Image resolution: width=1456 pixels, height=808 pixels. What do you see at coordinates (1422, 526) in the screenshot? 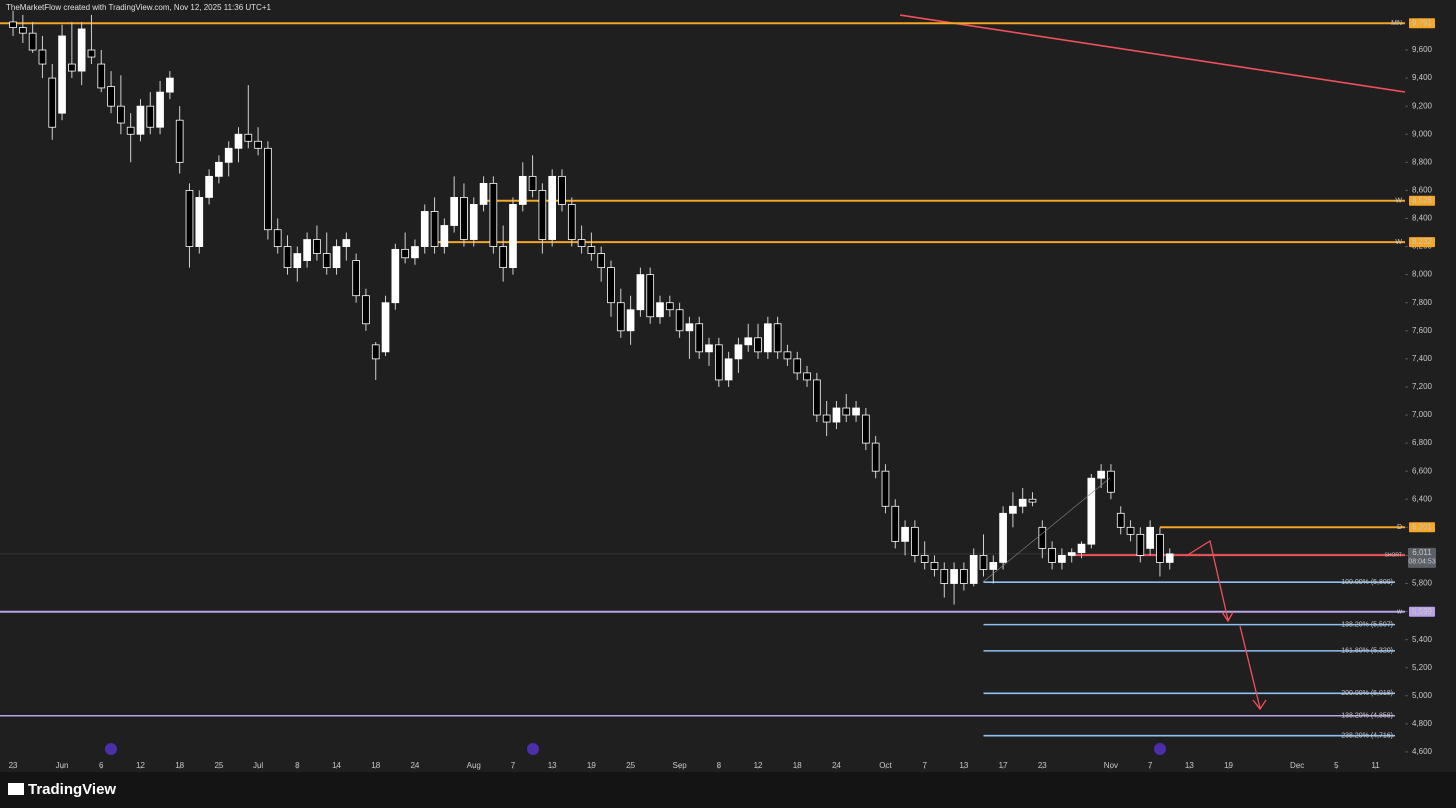
I see `level-price-label: 6,201` at bounding box center [1422, 526].